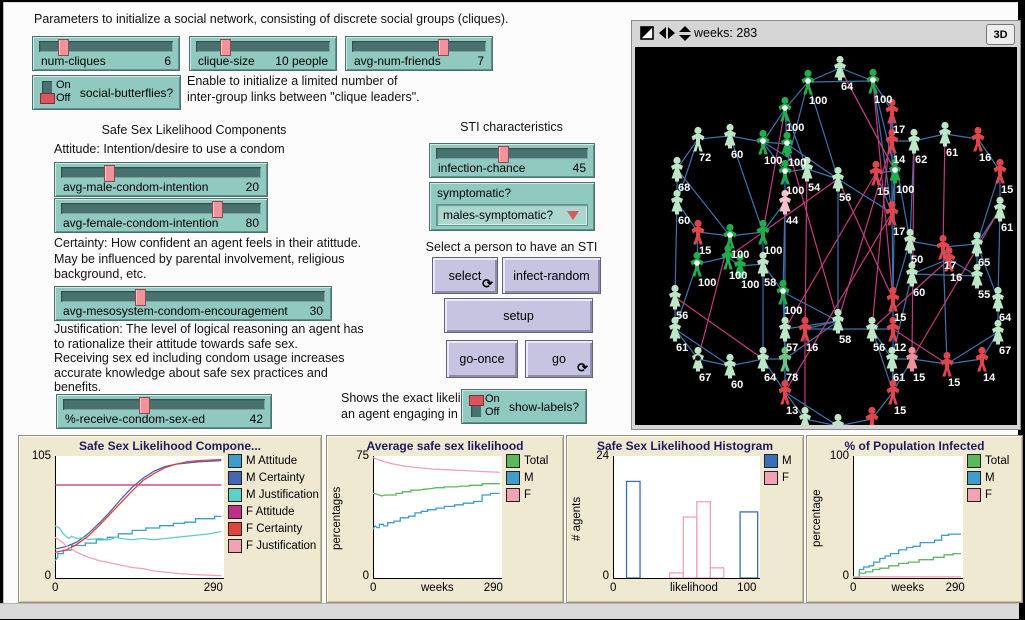 Image resolution: width=1025 pixels, height=620 pixels. I want to click on go-once-button: go-once, so click(482, 359).